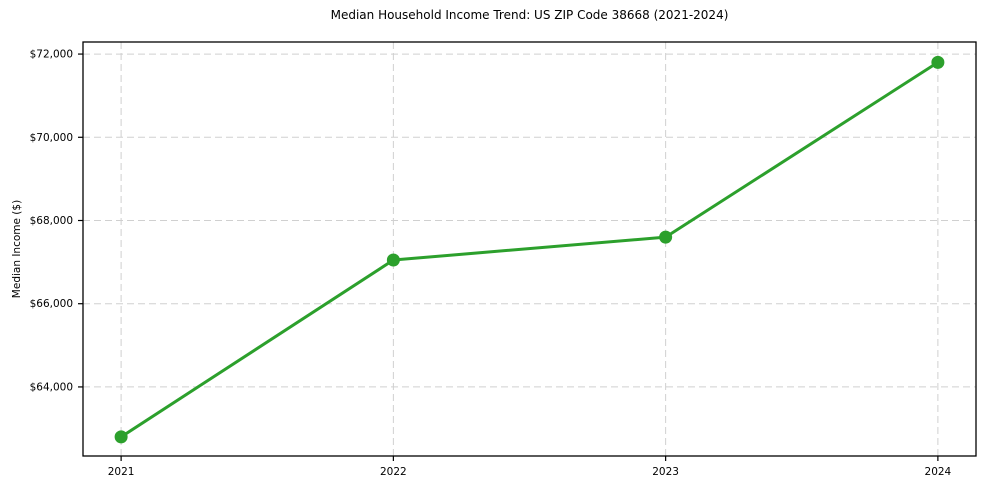 This screenshot has height=490, width=989. What do you see at coordinates (393, 472) in the screenshot?
I see `x-tick-label: 2022` at bounding box center [393, 472].